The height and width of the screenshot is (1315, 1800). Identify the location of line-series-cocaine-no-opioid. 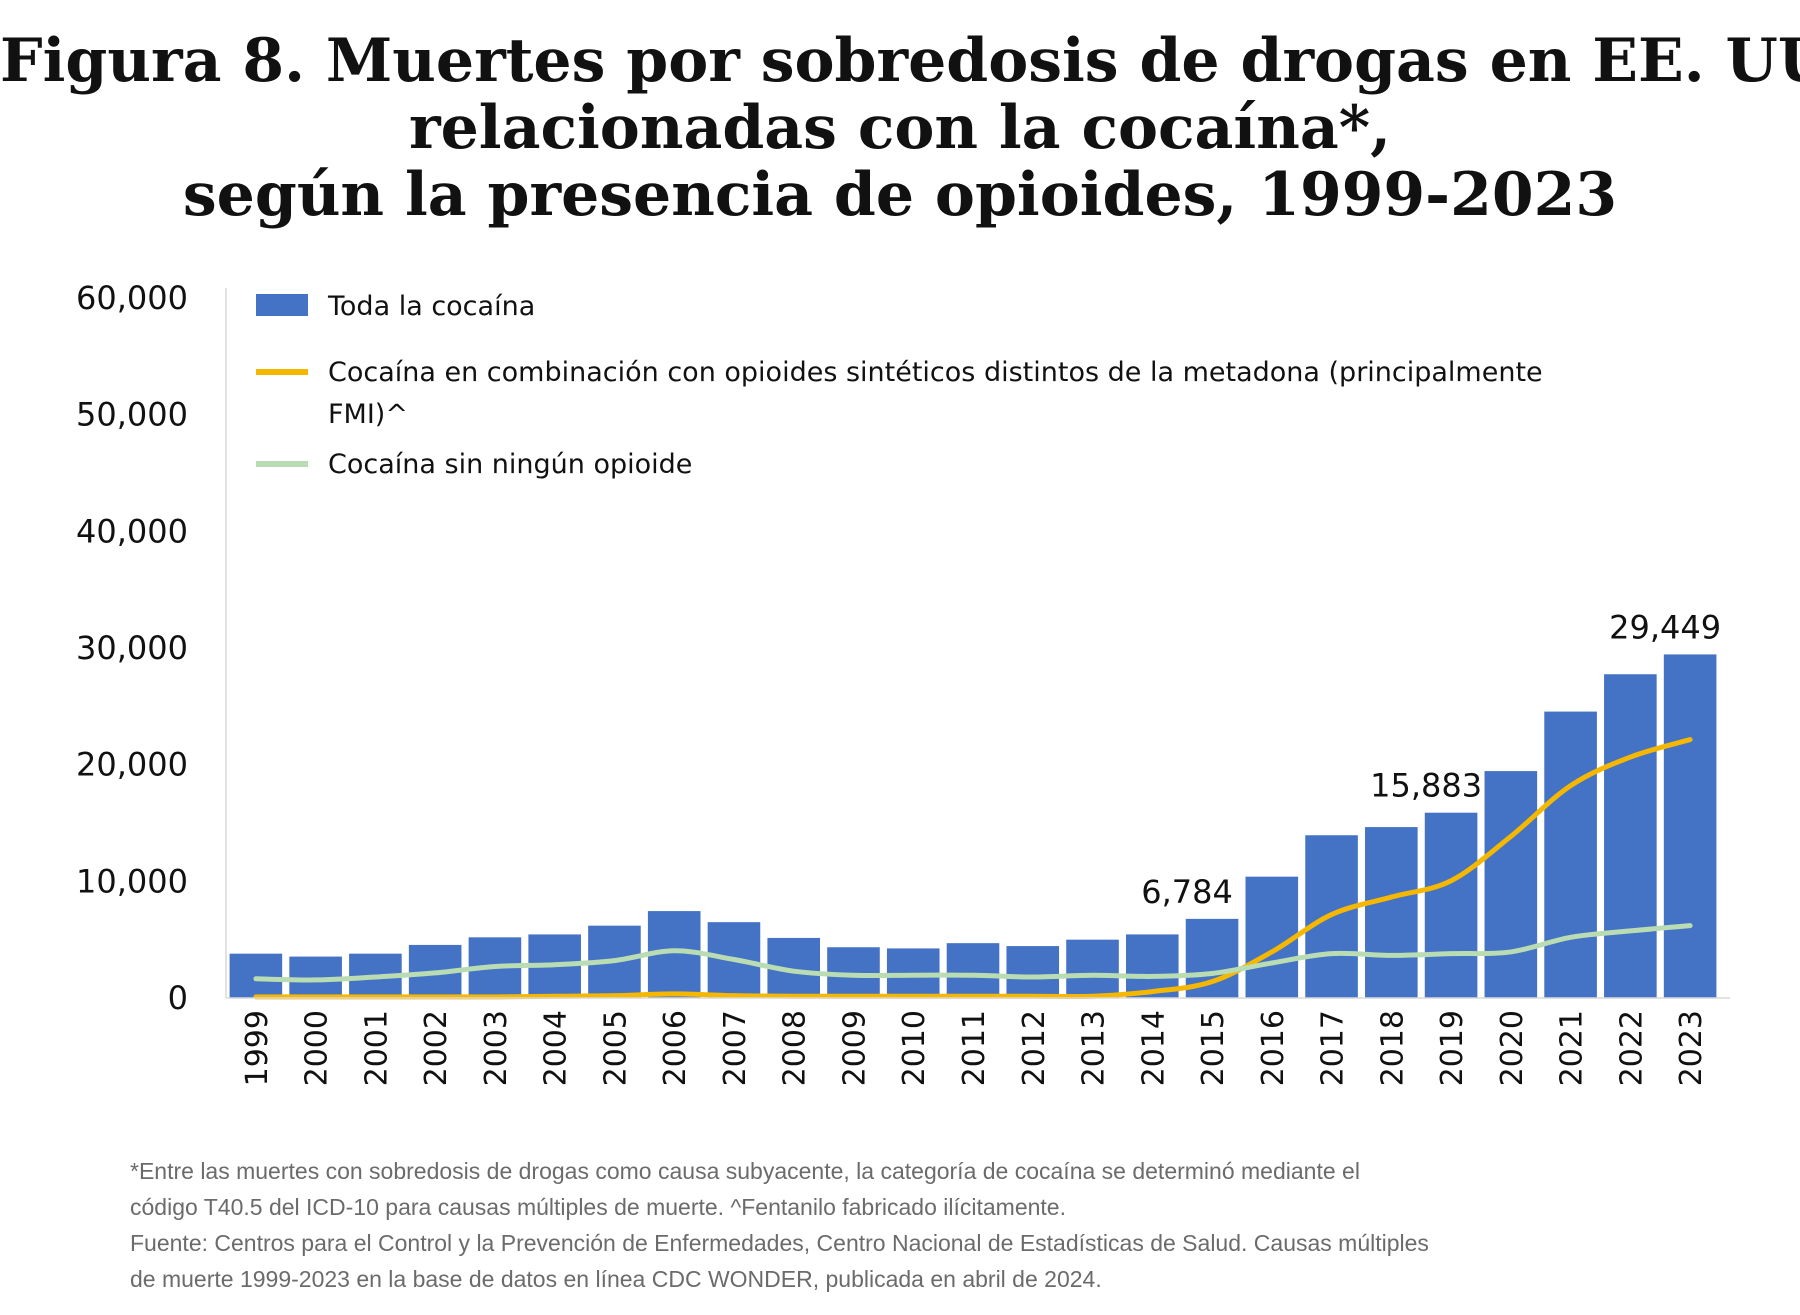
(973, 953).